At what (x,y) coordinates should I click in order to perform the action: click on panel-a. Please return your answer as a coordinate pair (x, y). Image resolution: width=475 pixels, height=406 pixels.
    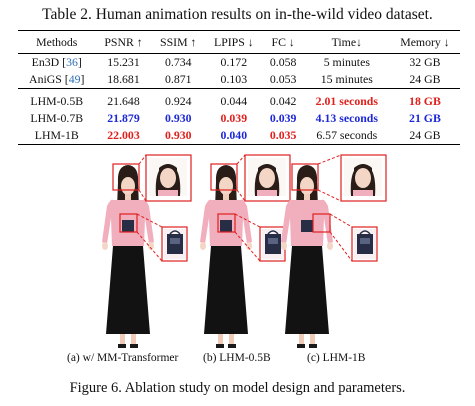
    Looking at the image, I should click on (147, 251).